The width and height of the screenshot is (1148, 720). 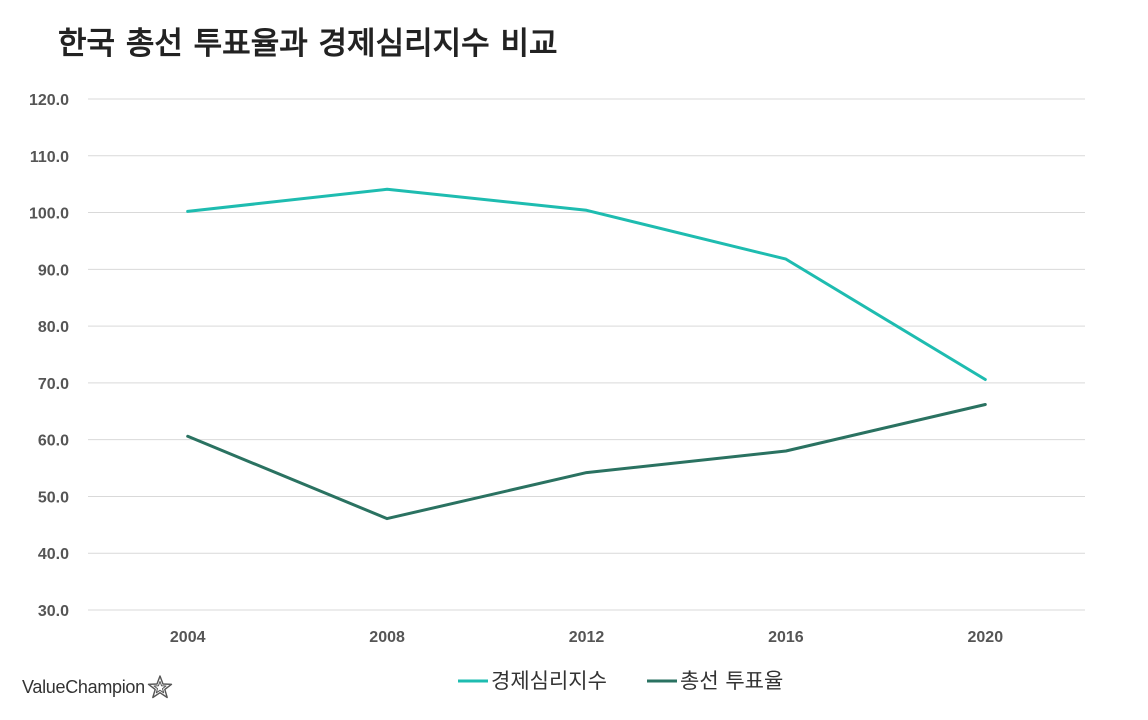 I want to click on y-tick-label: 110.0, so click(x=49, y=157).